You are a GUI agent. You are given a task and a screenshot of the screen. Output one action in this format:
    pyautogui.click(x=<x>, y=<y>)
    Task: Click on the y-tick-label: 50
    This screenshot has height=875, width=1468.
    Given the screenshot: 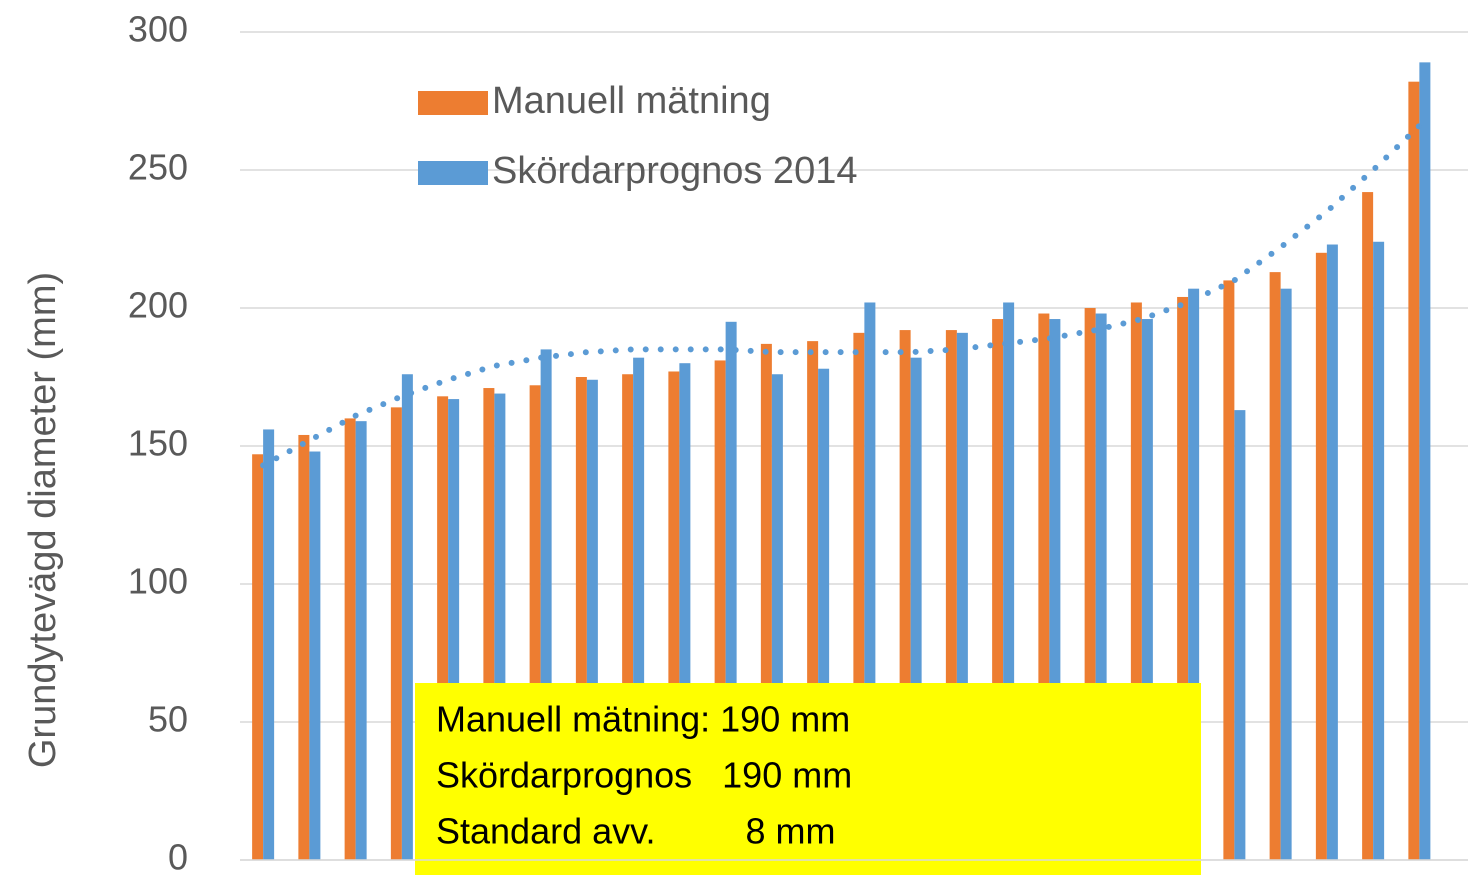 What is the action you would take?
    pyautogui.click(x=168, y=719)
    